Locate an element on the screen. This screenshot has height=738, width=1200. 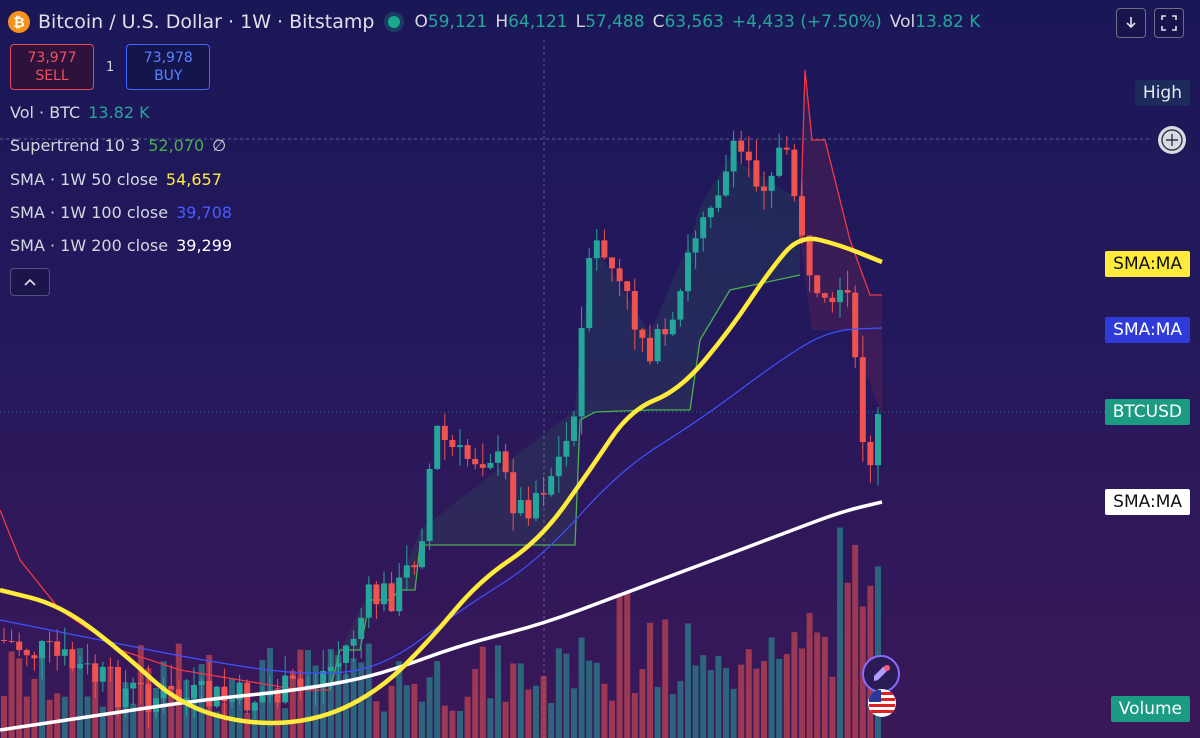
assistant-button is located at coordinates (881, 674).